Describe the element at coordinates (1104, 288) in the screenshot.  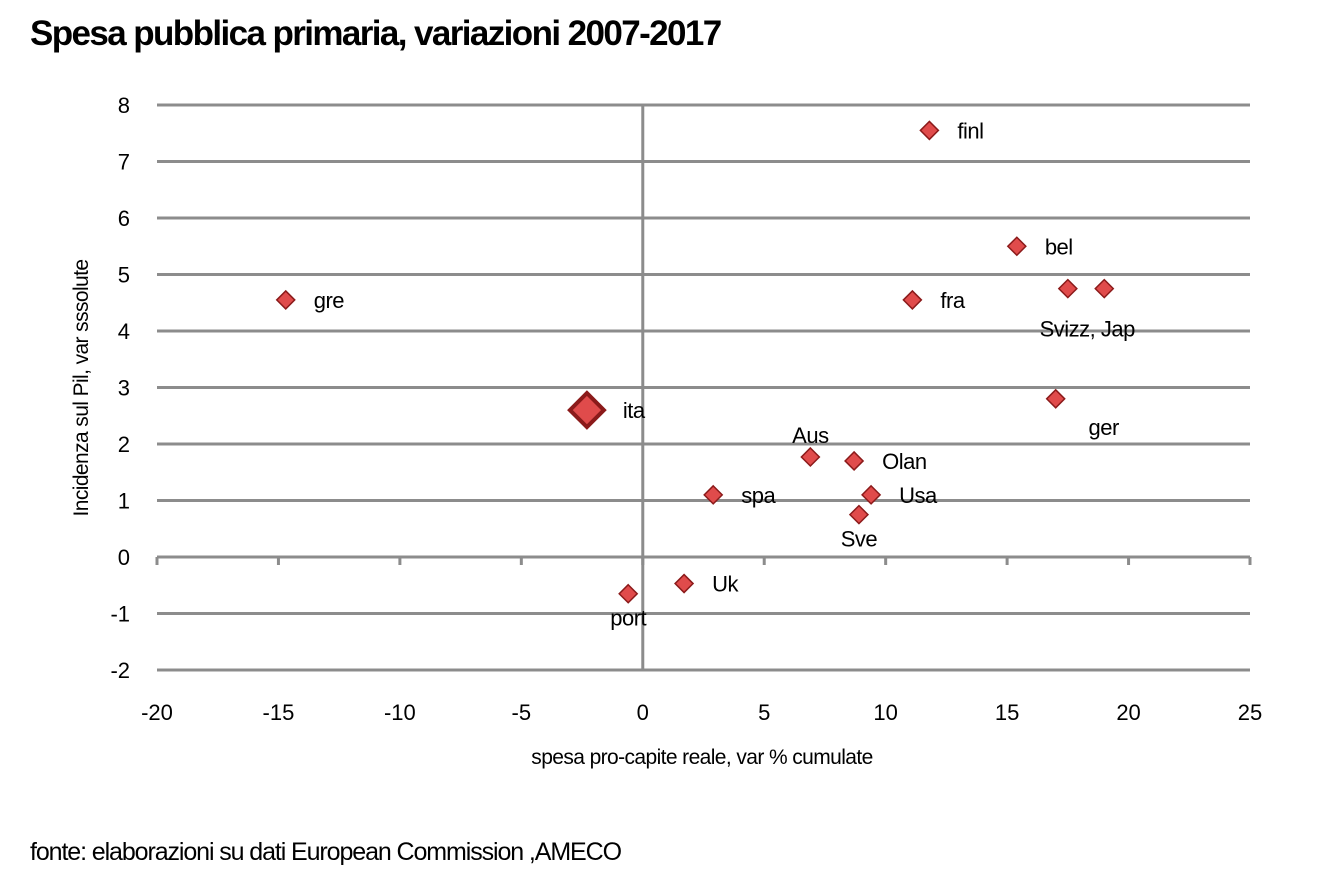
I see `point-jap` at that location.